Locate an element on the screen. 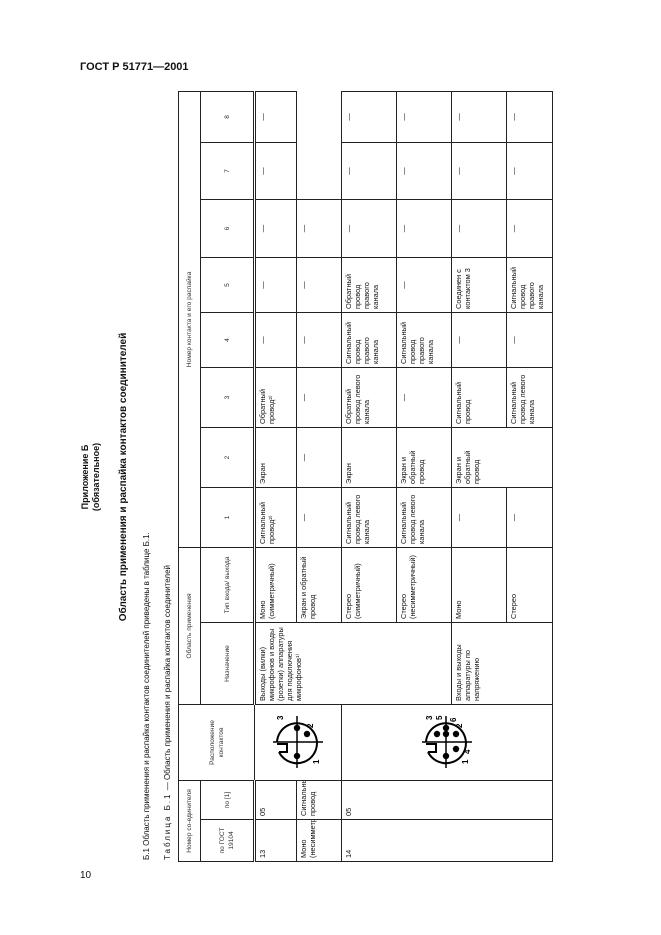 This screenshot has height=935, width=661. table-cell: Обратный провод левого канала is located at coordinates (369, 397).